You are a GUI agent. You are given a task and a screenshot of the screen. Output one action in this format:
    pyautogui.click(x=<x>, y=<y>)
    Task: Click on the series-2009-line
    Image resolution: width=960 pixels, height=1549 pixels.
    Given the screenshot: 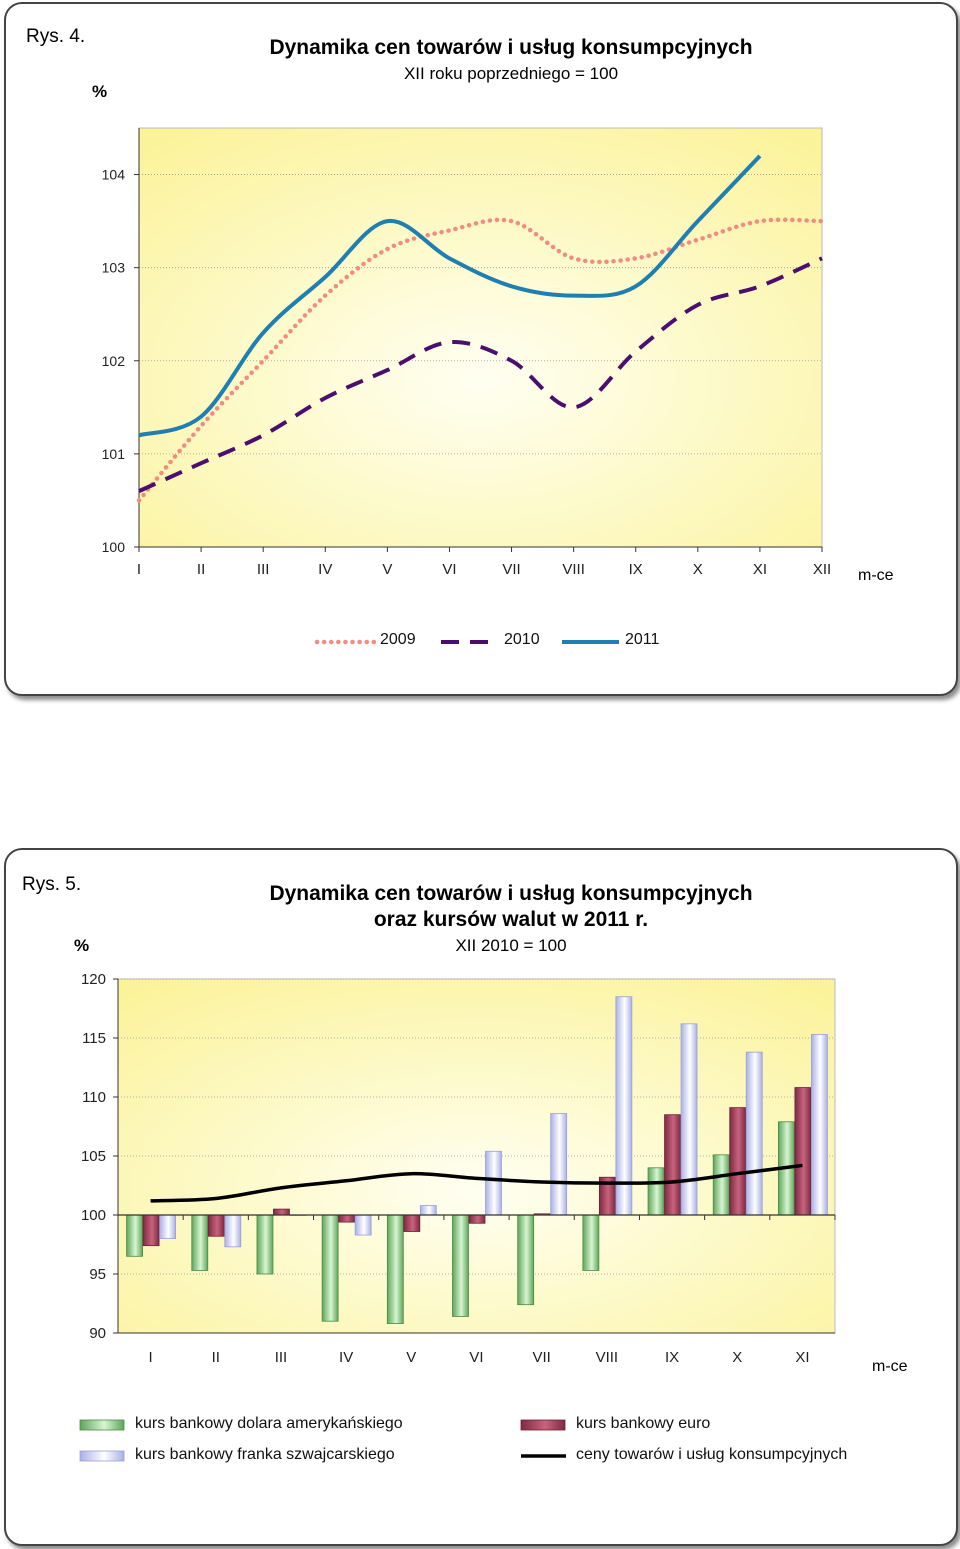 What is the action you would take?
    pyautogui.click(x=480, y=360)
    